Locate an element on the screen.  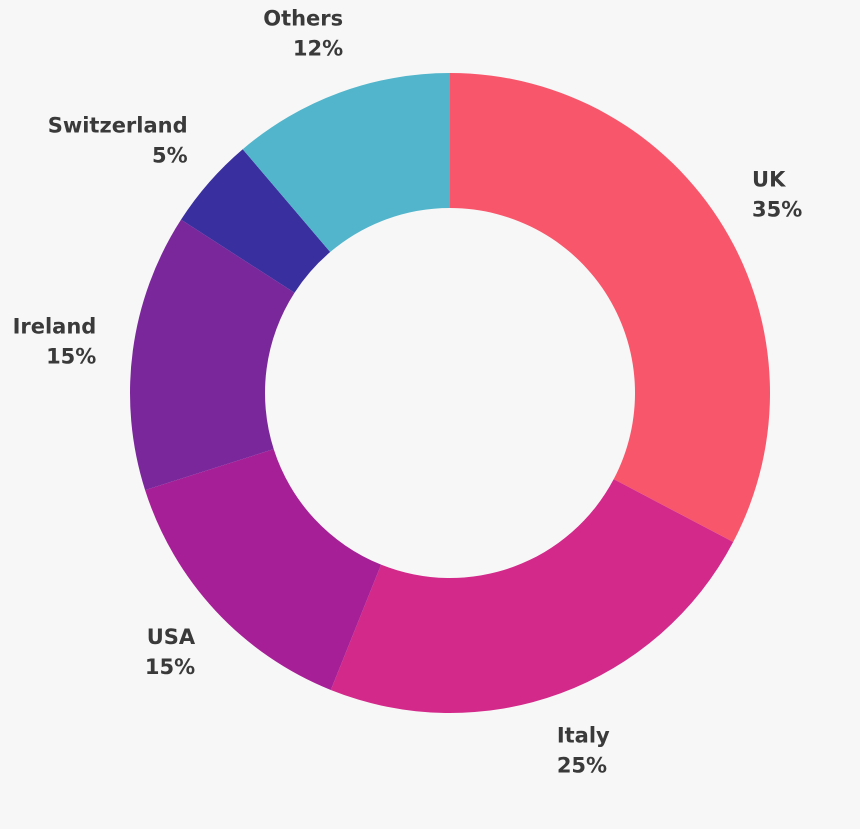
slice-value-label: 35% is located at coordinates (777, 210).